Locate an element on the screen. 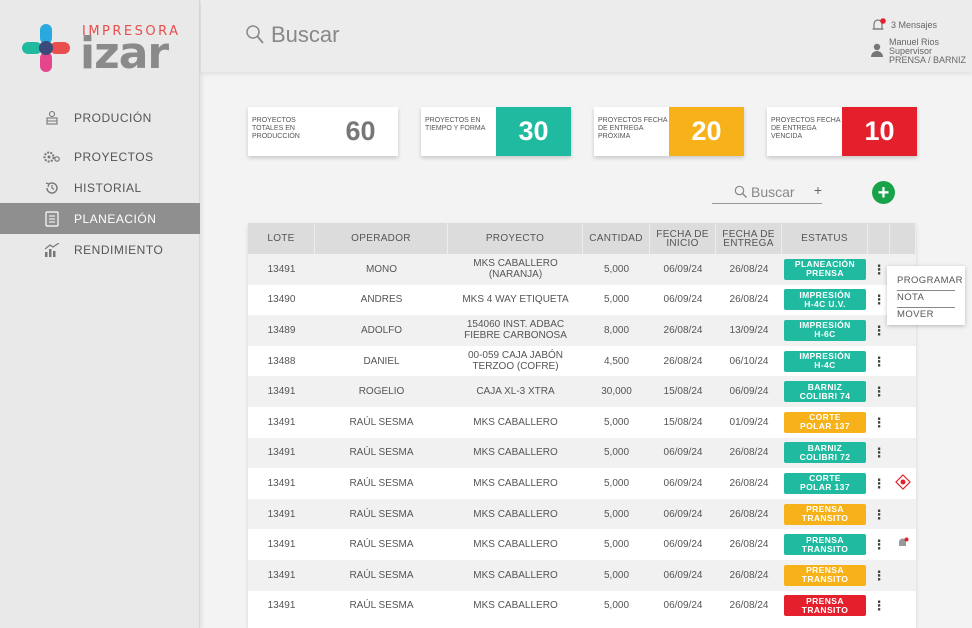  column-header: CANTIDAD is located at coordinates (616, 238).